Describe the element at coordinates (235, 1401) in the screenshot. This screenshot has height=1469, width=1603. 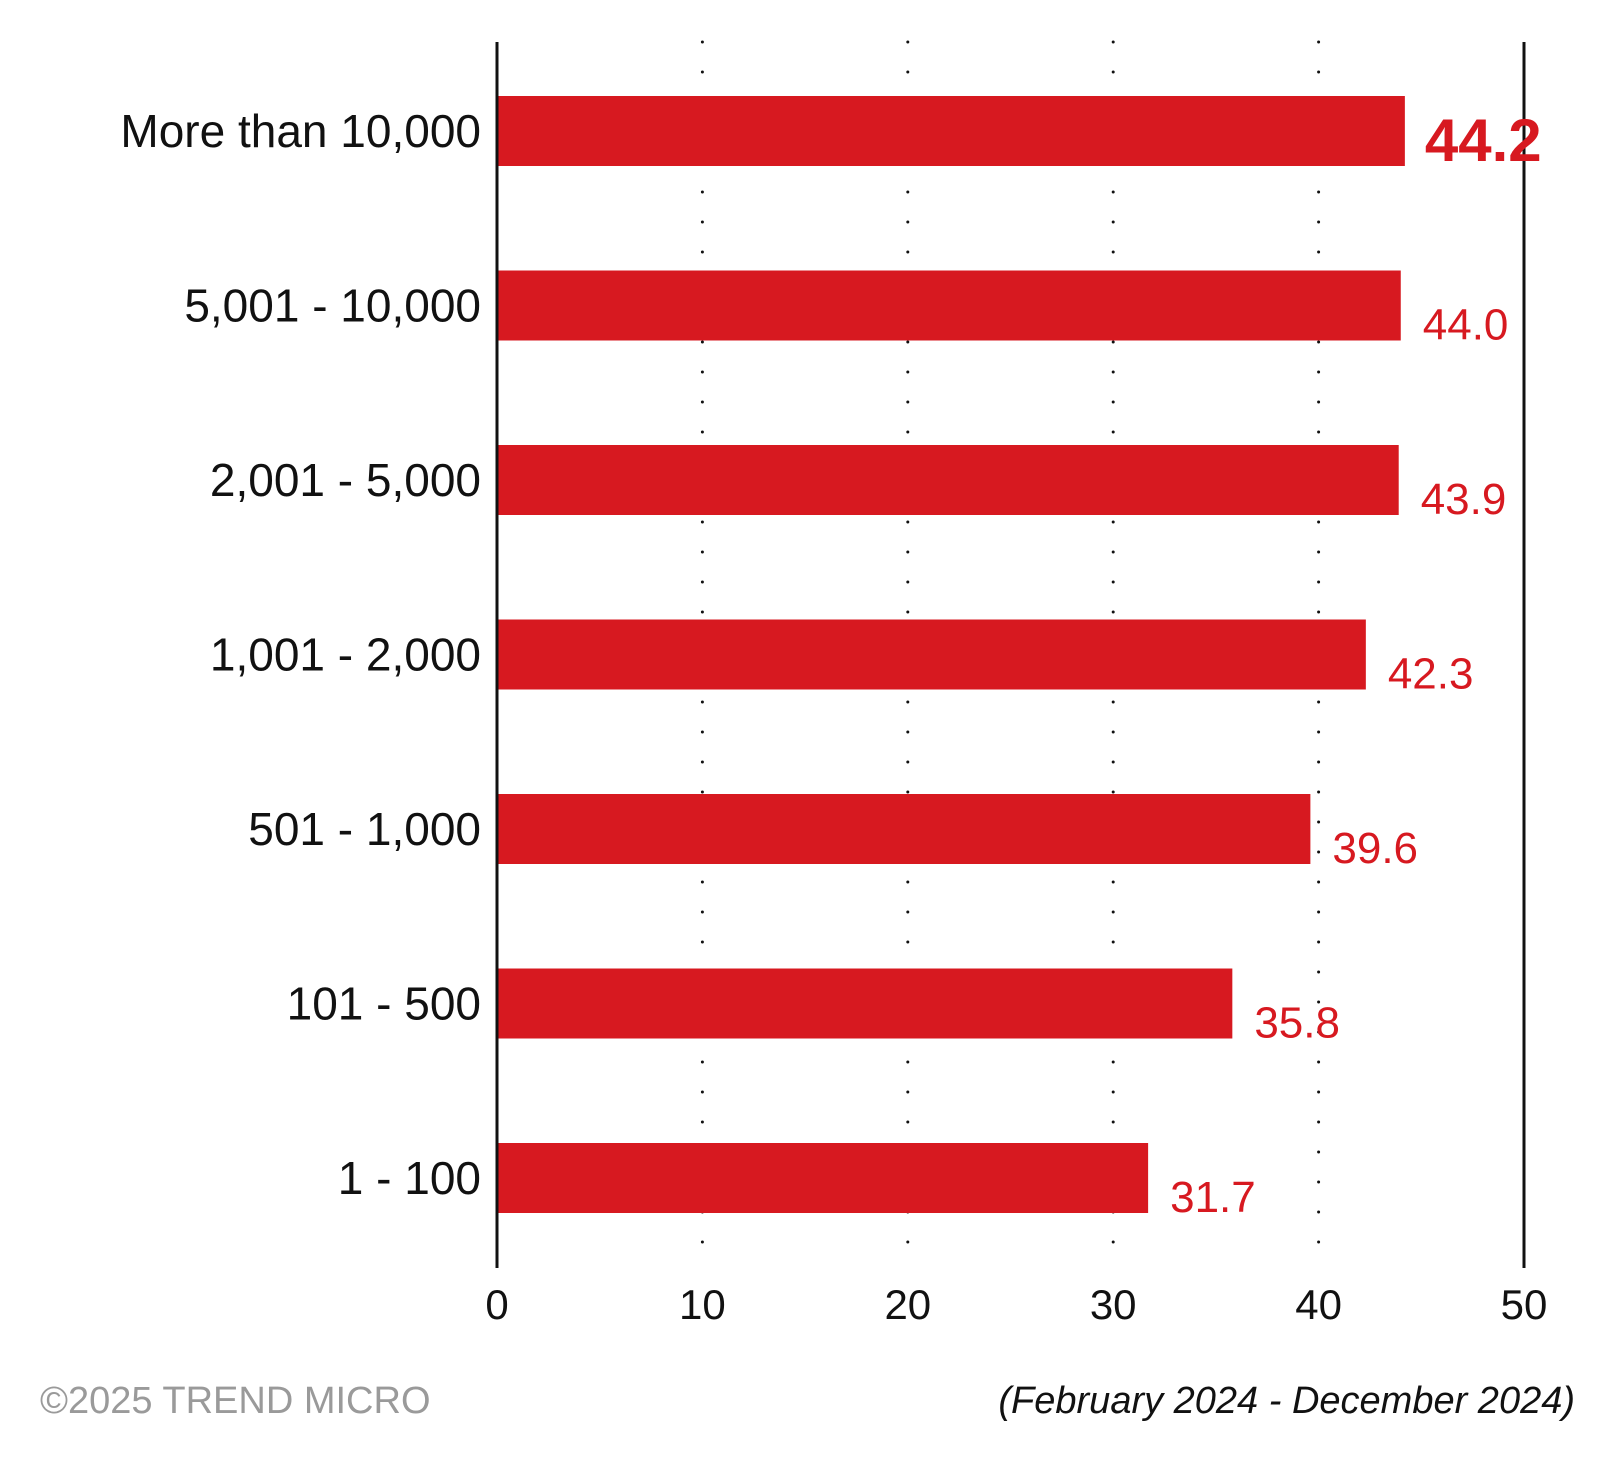
I see `copyright-text: ©2025 TREND MICRO` at that location.